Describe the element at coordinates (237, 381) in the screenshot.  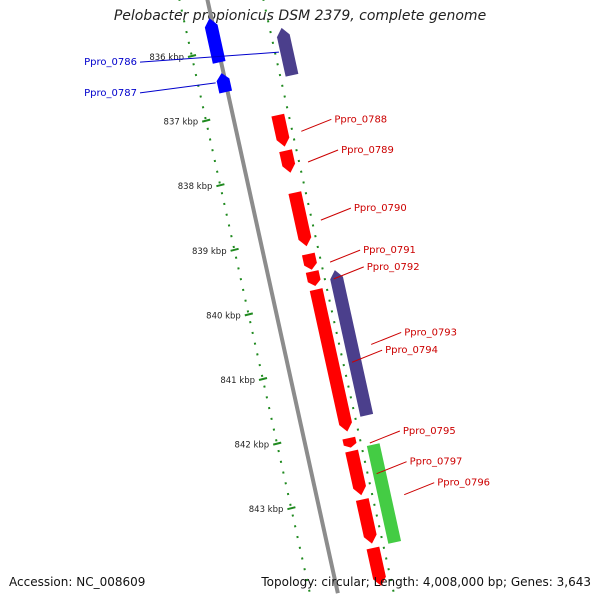
I see `scale-tick-label: 841 kbp` at that location.